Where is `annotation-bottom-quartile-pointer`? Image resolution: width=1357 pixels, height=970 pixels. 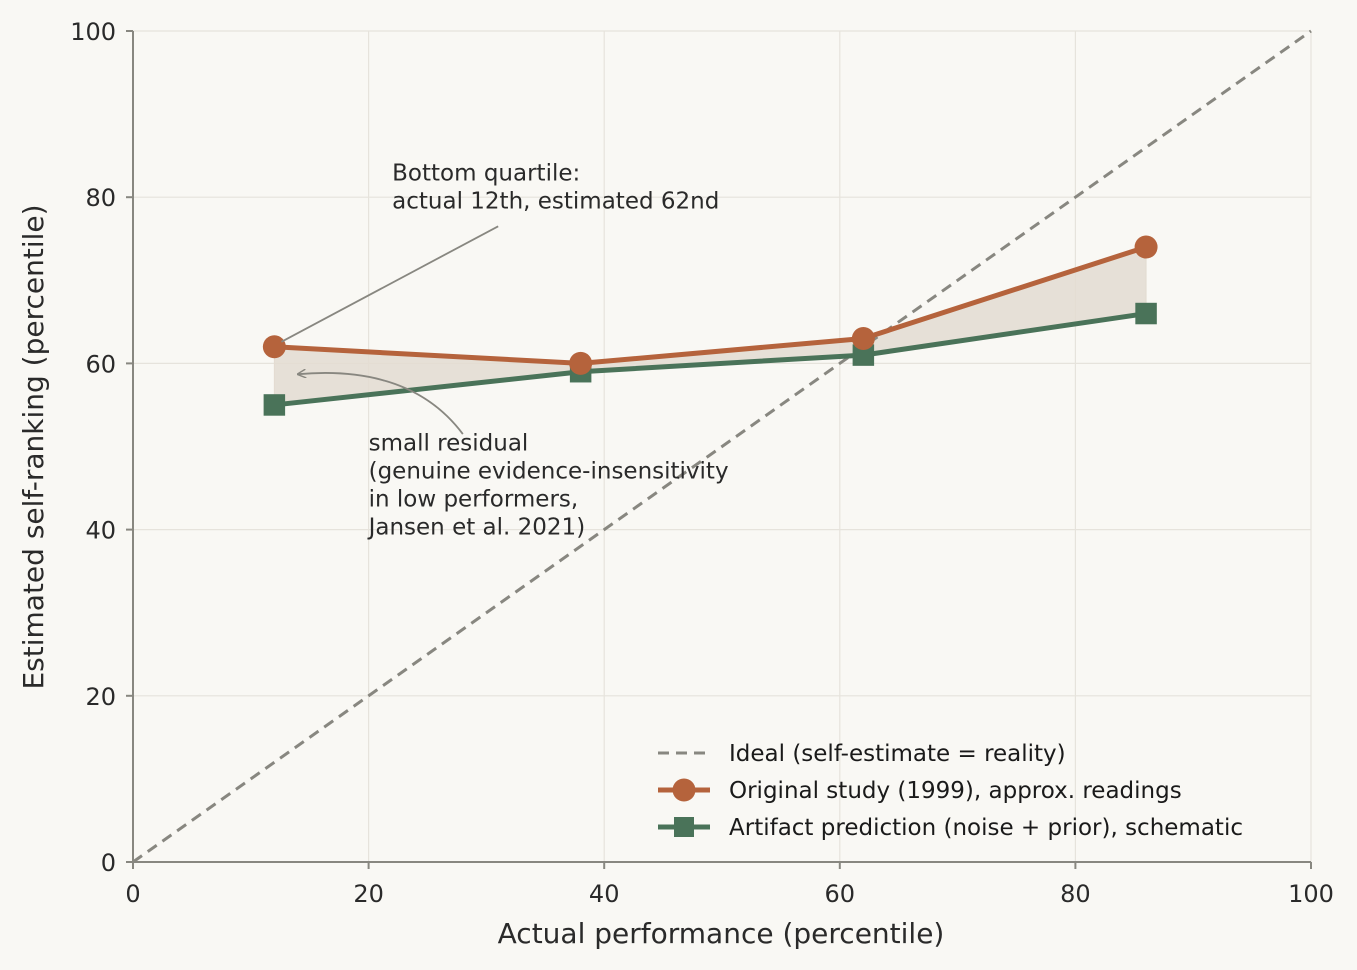 annotation-bottom-quartile-pointer is located at coordinates (390, 284).